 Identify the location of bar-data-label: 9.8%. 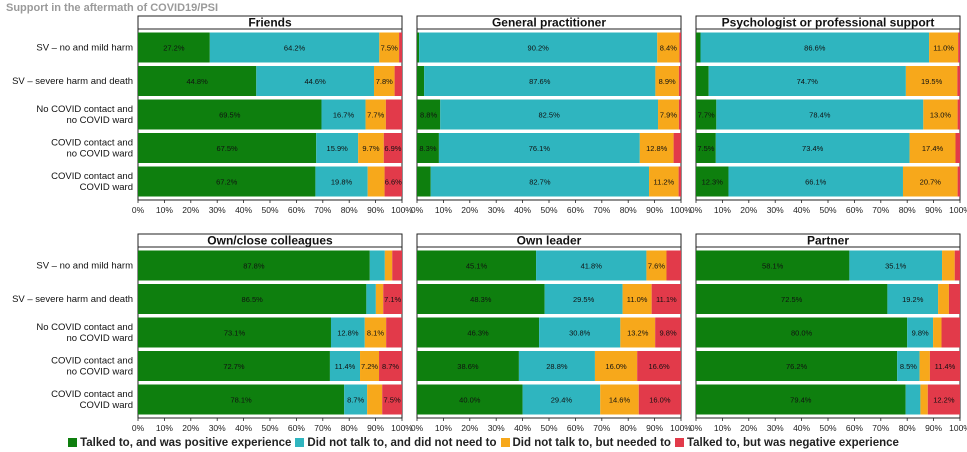
(920, 332).